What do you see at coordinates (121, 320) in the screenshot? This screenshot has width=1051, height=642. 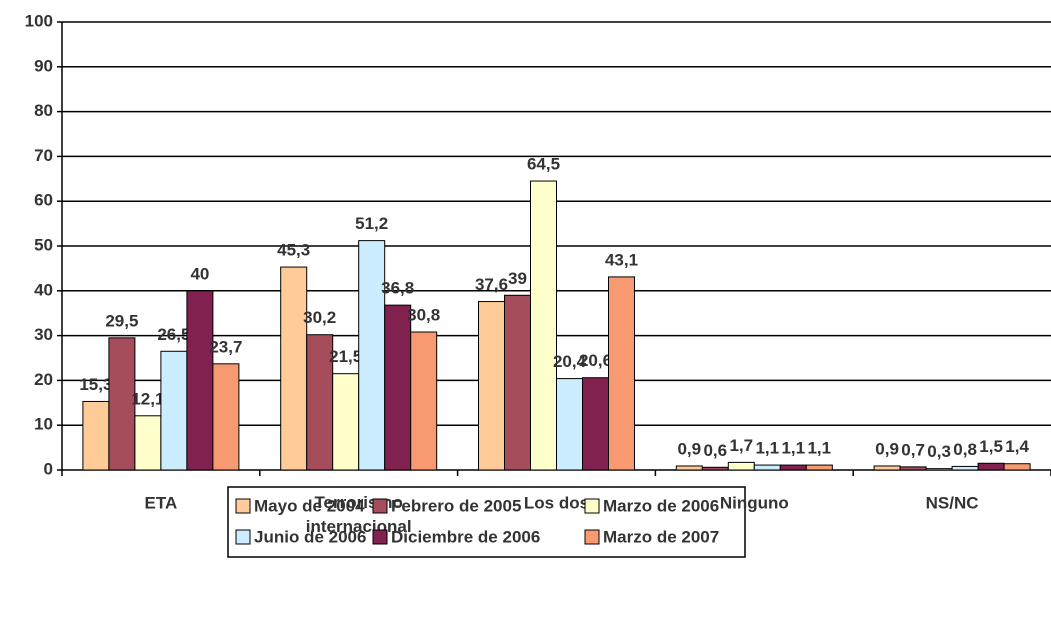 I see `value-label: 29,5` at bounding box center [121, 320].